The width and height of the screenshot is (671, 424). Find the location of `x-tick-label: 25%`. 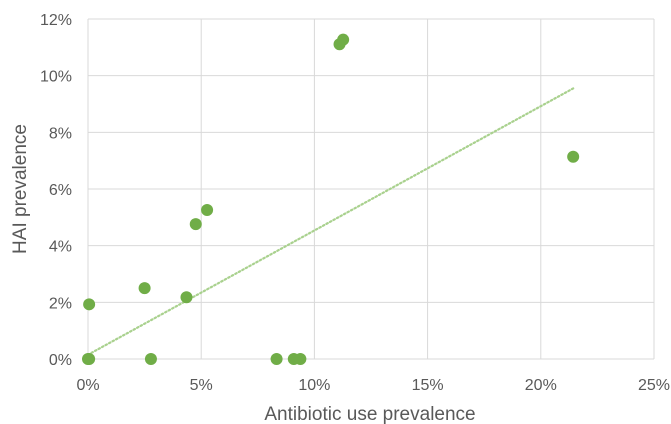

x-tick-label: 25% is located at coordinates (654, 385).